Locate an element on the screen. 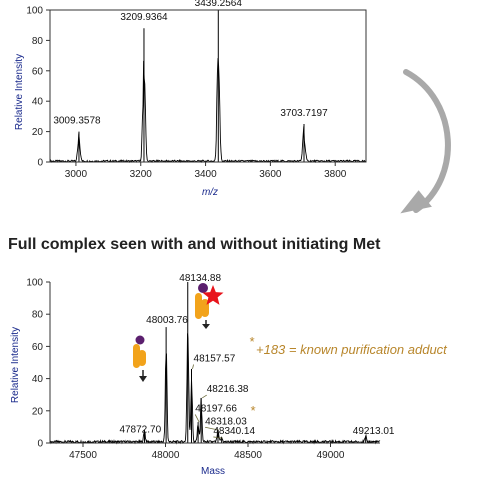 This screenshot has height=481, width=499. top-ytick-label: 100 is located at coordinates (34, 11).